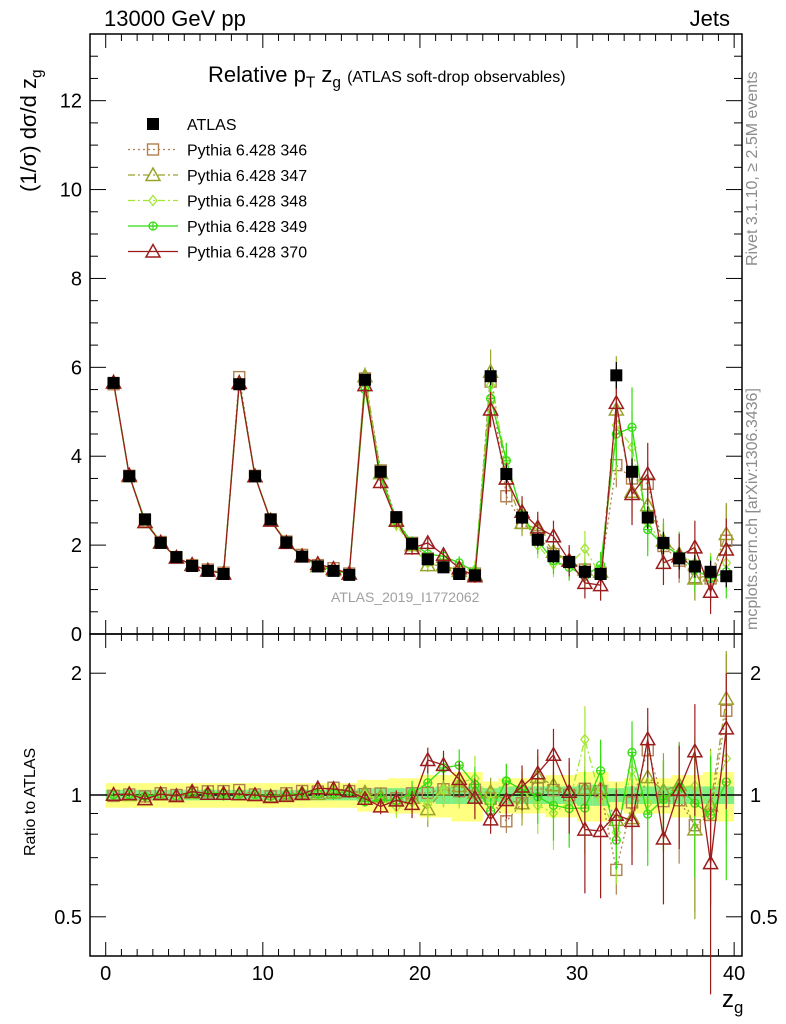 The width and height of the screenshot is (786, 1024). Describe the element at coordinates (420, 974) in the screenshot. I see `x-tick-label: 20` at that location.